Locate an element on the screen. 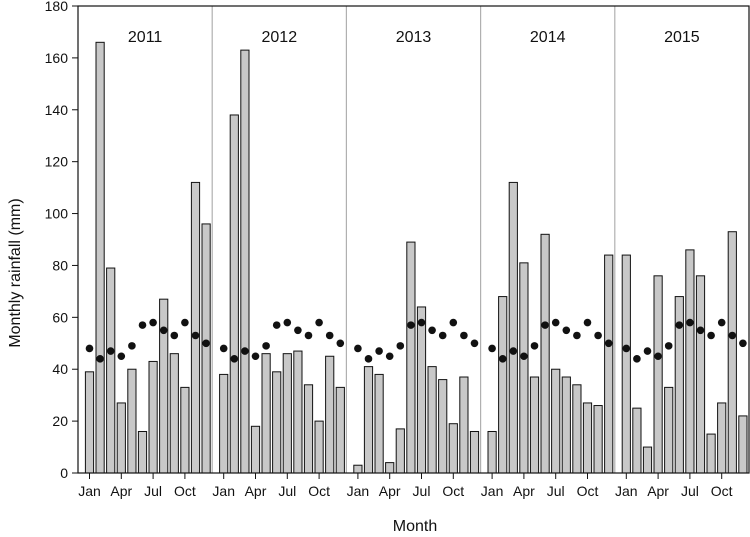  mean-marker-2015-m7 is located at coordinates (690, 322).